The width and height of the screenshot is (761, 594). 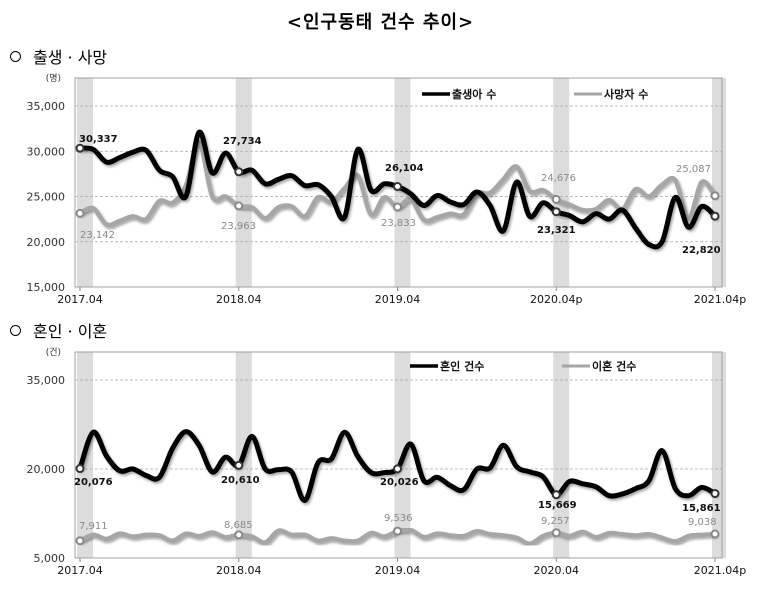 What do you see at coordinates (93, 526) in the screenshot?
I see `data-label: 7,911` at bounding box center [93, 526].